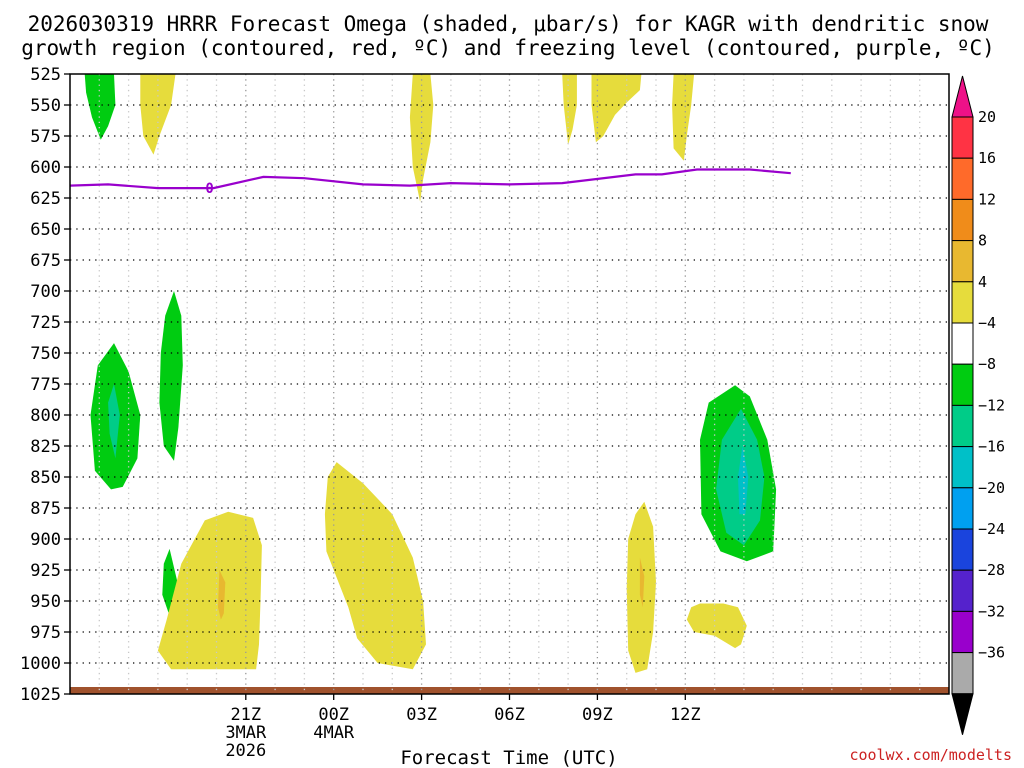  What do you see at coordinates (45, 571) in the screenshot?
I see `y-tick-label: 925` at bounding box center [45, 571].